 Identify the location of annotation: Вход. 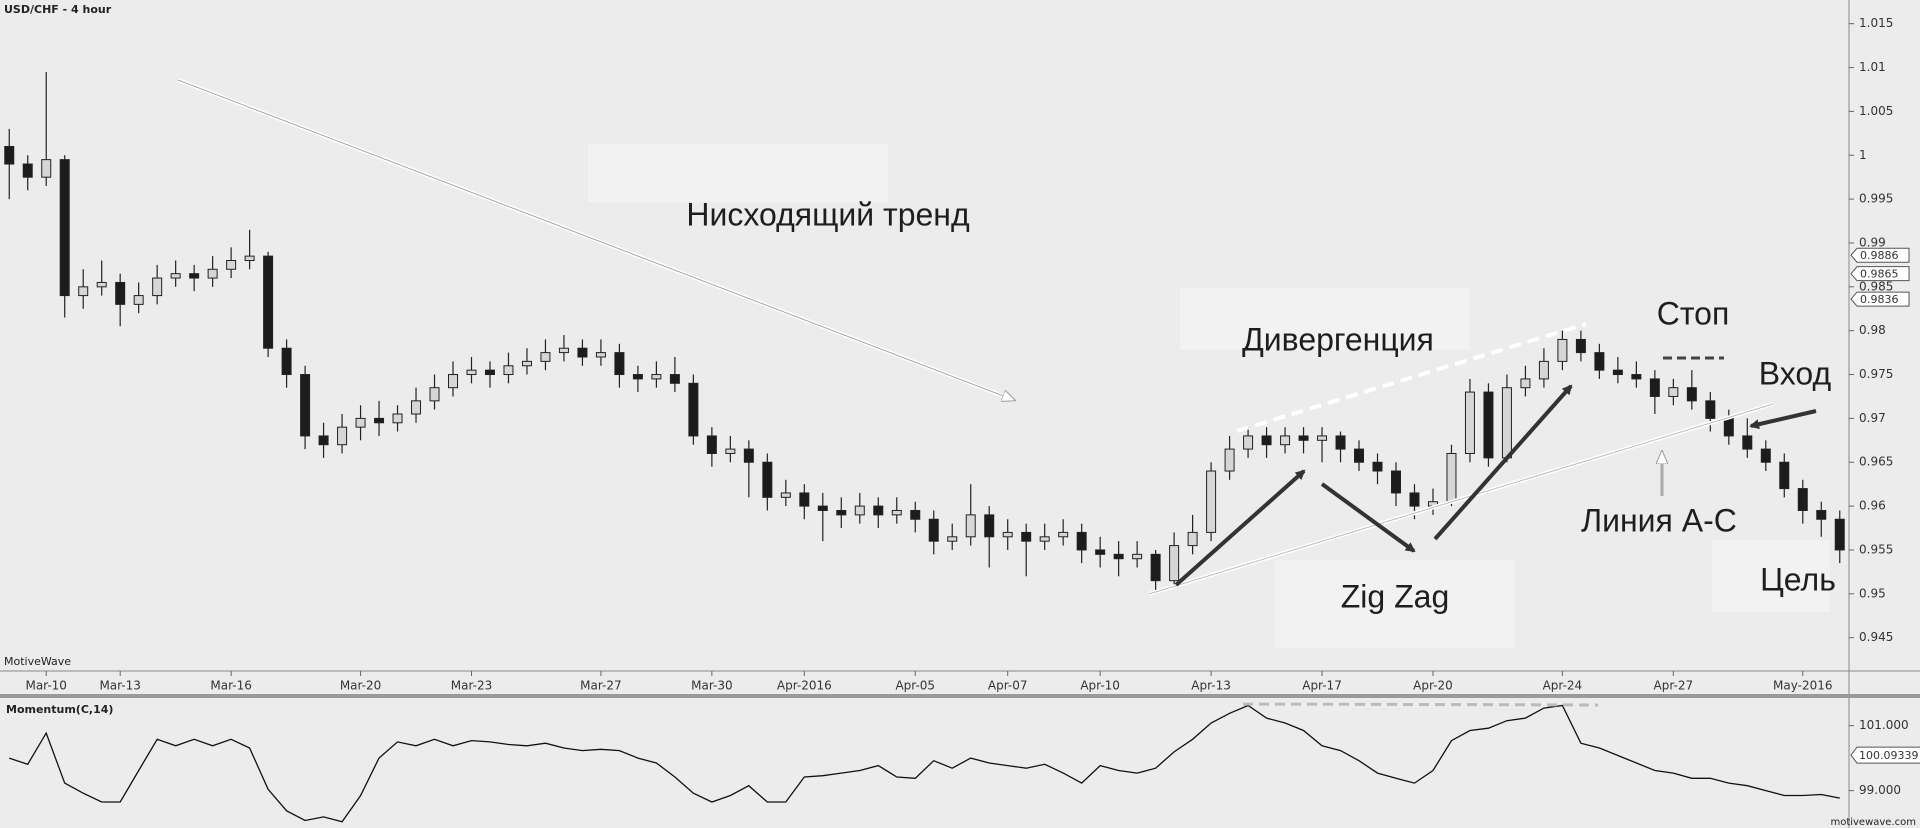
(1795, 373).